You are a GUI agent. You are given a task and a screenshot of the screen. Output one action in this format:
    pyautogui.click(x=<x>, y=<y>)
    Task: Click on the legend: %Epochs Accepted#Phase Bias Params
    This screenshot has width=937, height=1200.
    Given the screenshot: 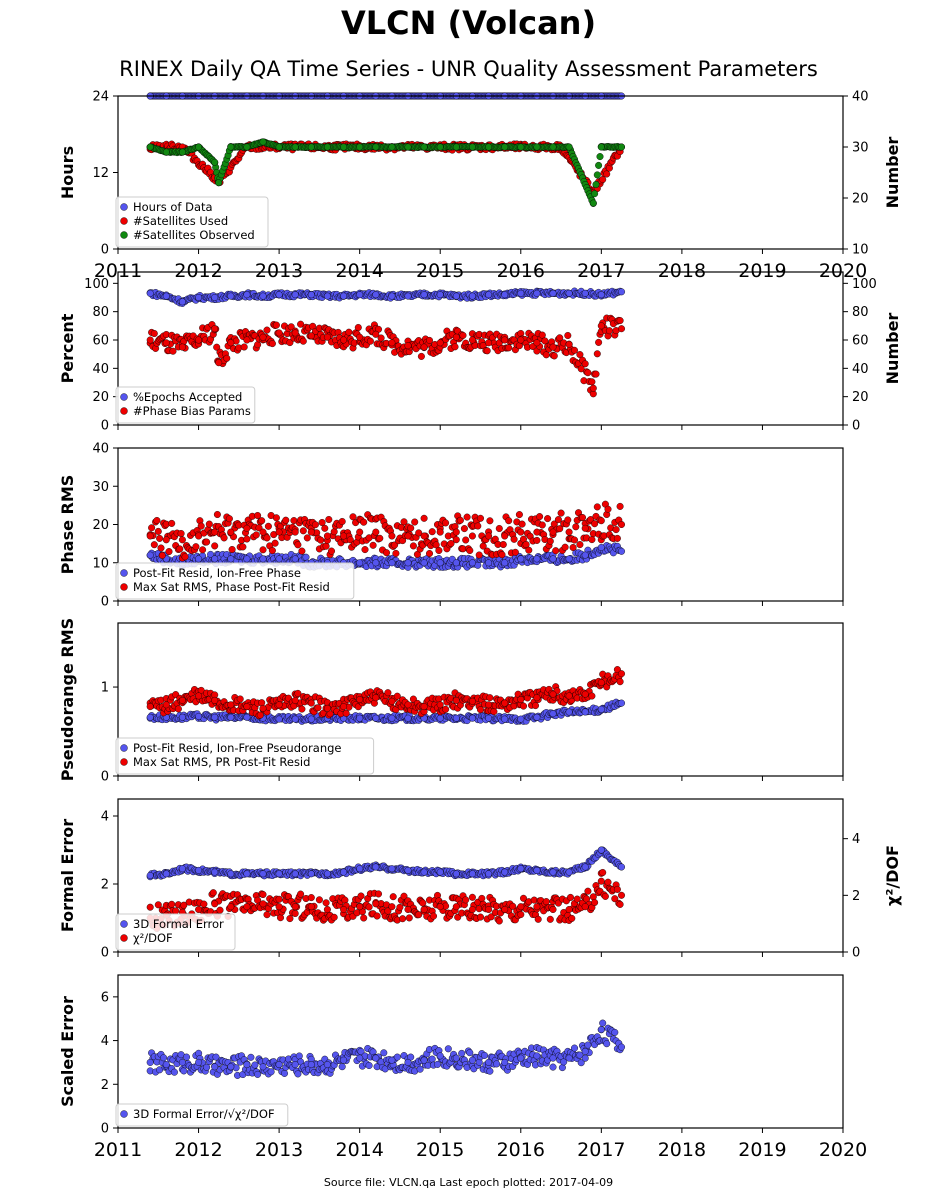 What is the action you would take?
    pyautogui.click(x=185, y=405)
    